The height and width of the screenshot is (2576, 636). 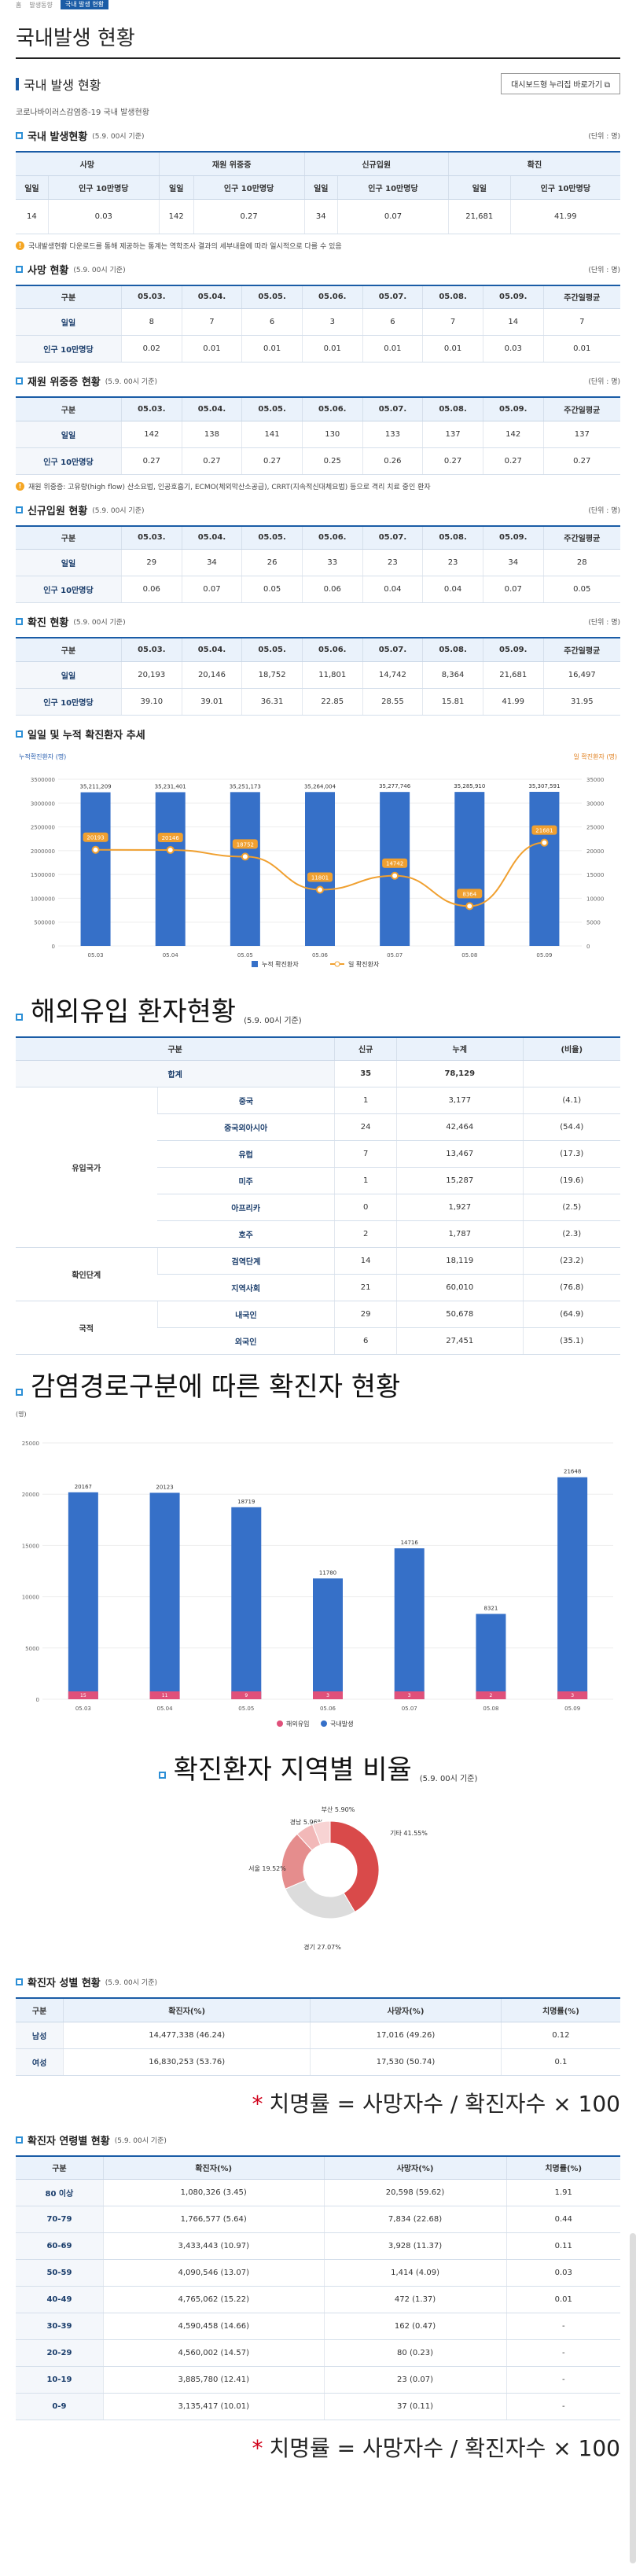 What do you see at coordinates (544, 830) in the screenshot?
I see `daily-label: 21681` at bounding box center [544, 830].